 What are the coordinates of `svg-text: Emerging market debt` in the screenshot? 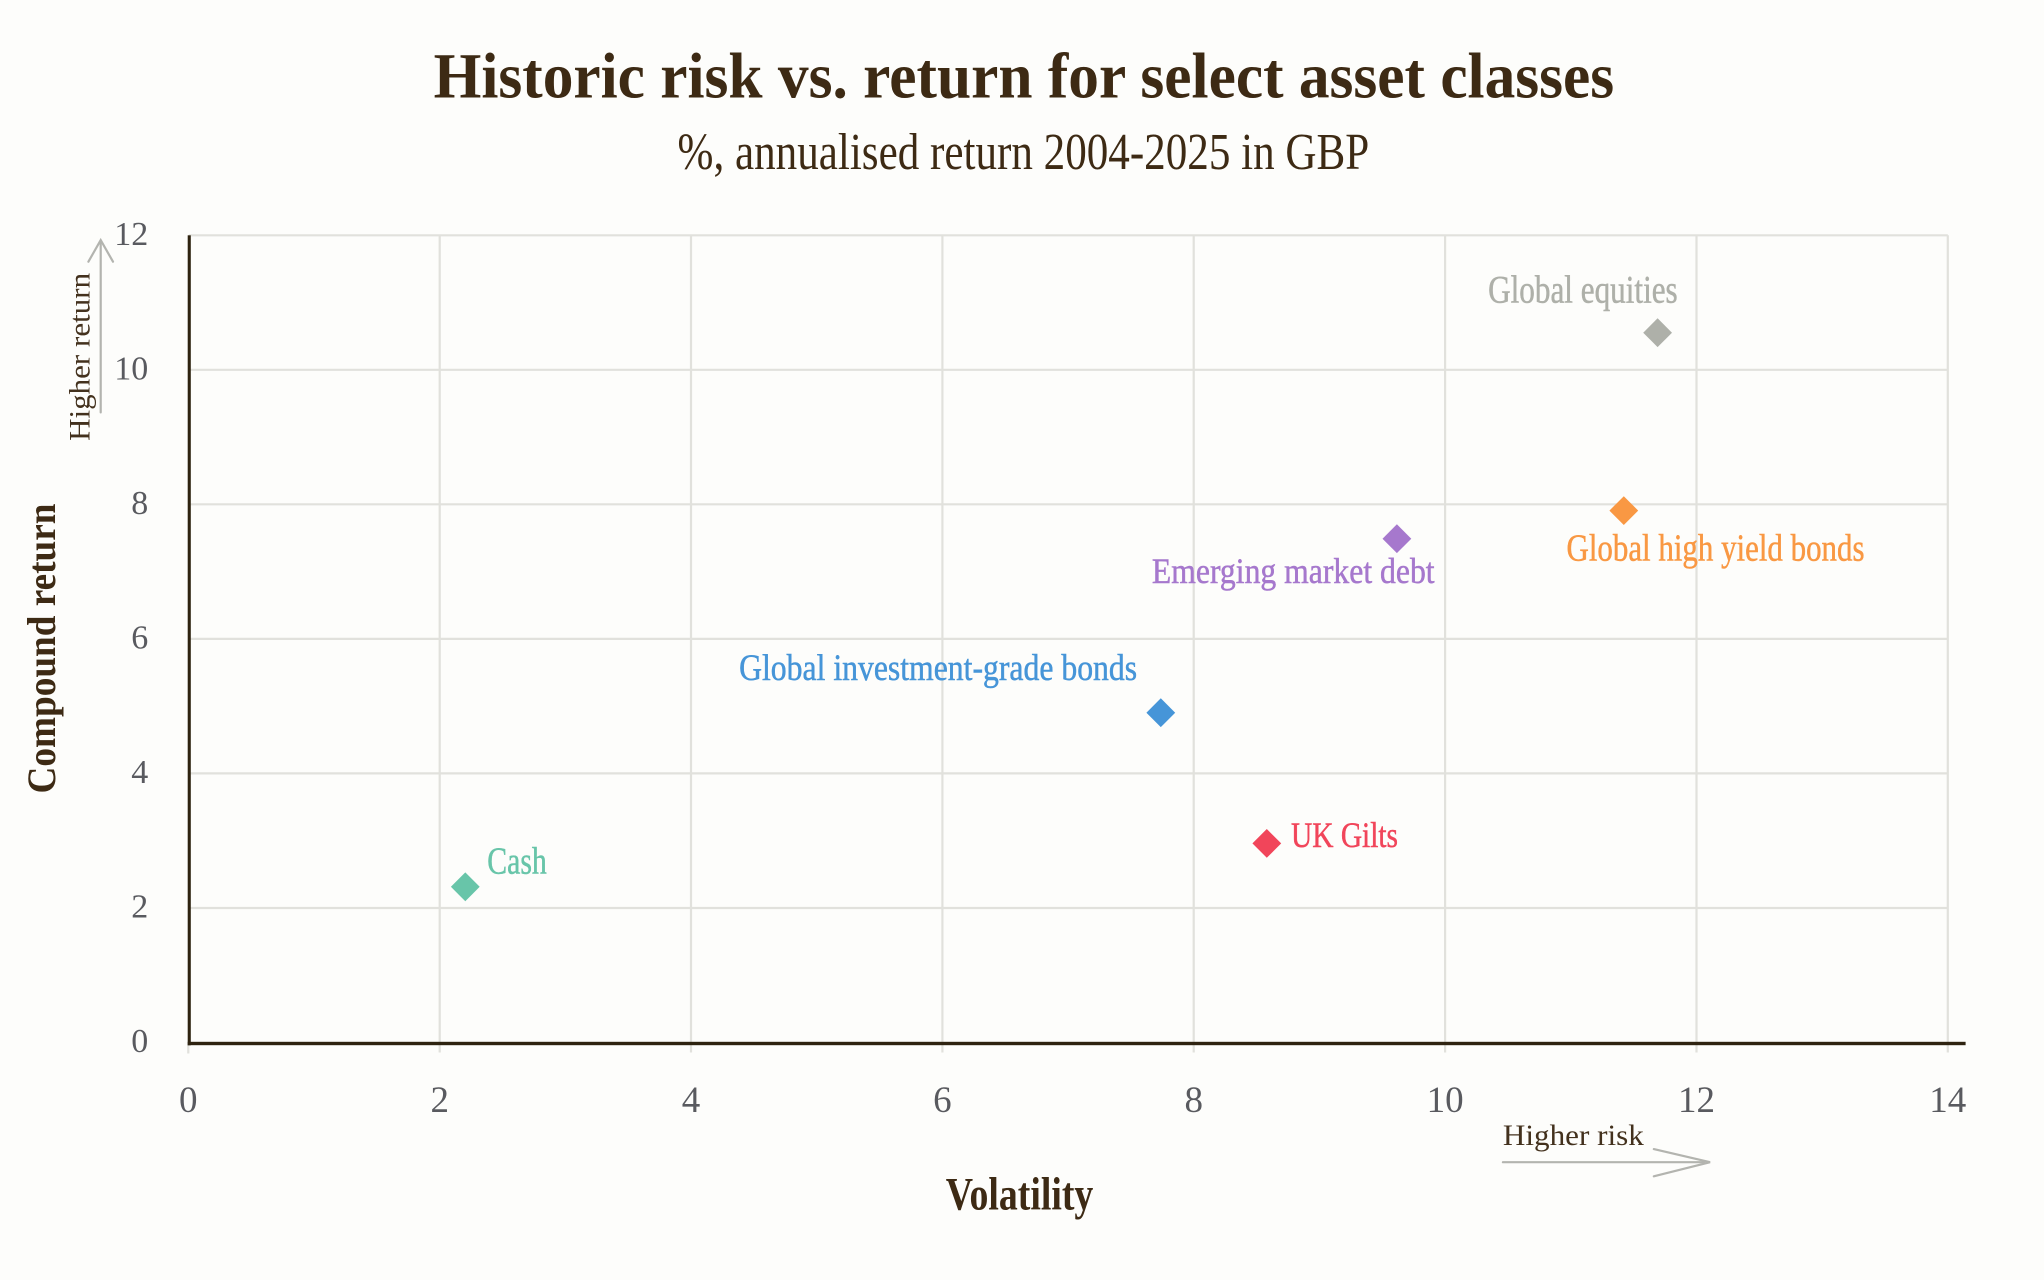 It's located at (1293, 571).